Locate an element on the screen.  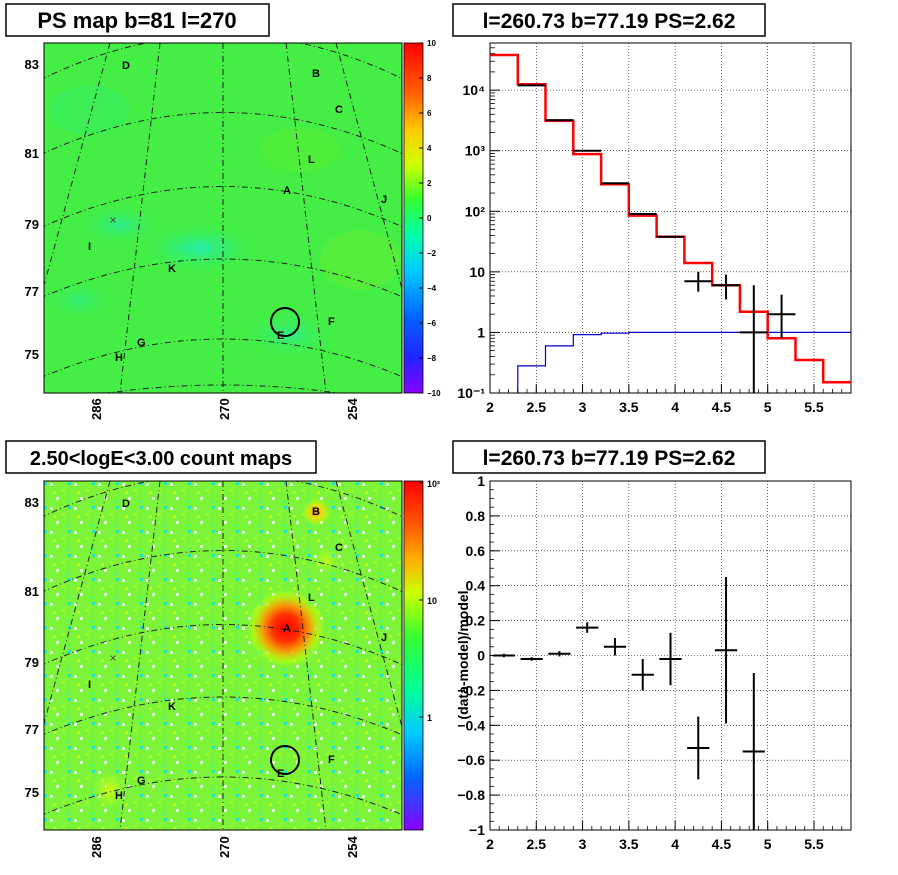
ps-map-x-ticks: 286 270 254 is located at coordinates (224, 409).